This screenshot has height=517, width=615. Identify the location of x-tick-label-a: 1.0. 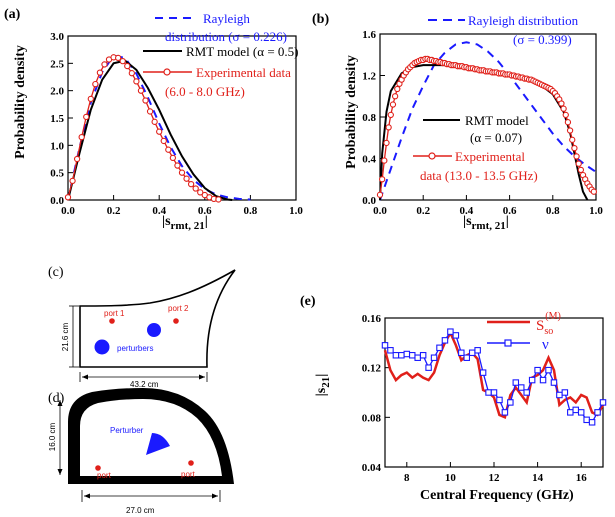
(296, 211).